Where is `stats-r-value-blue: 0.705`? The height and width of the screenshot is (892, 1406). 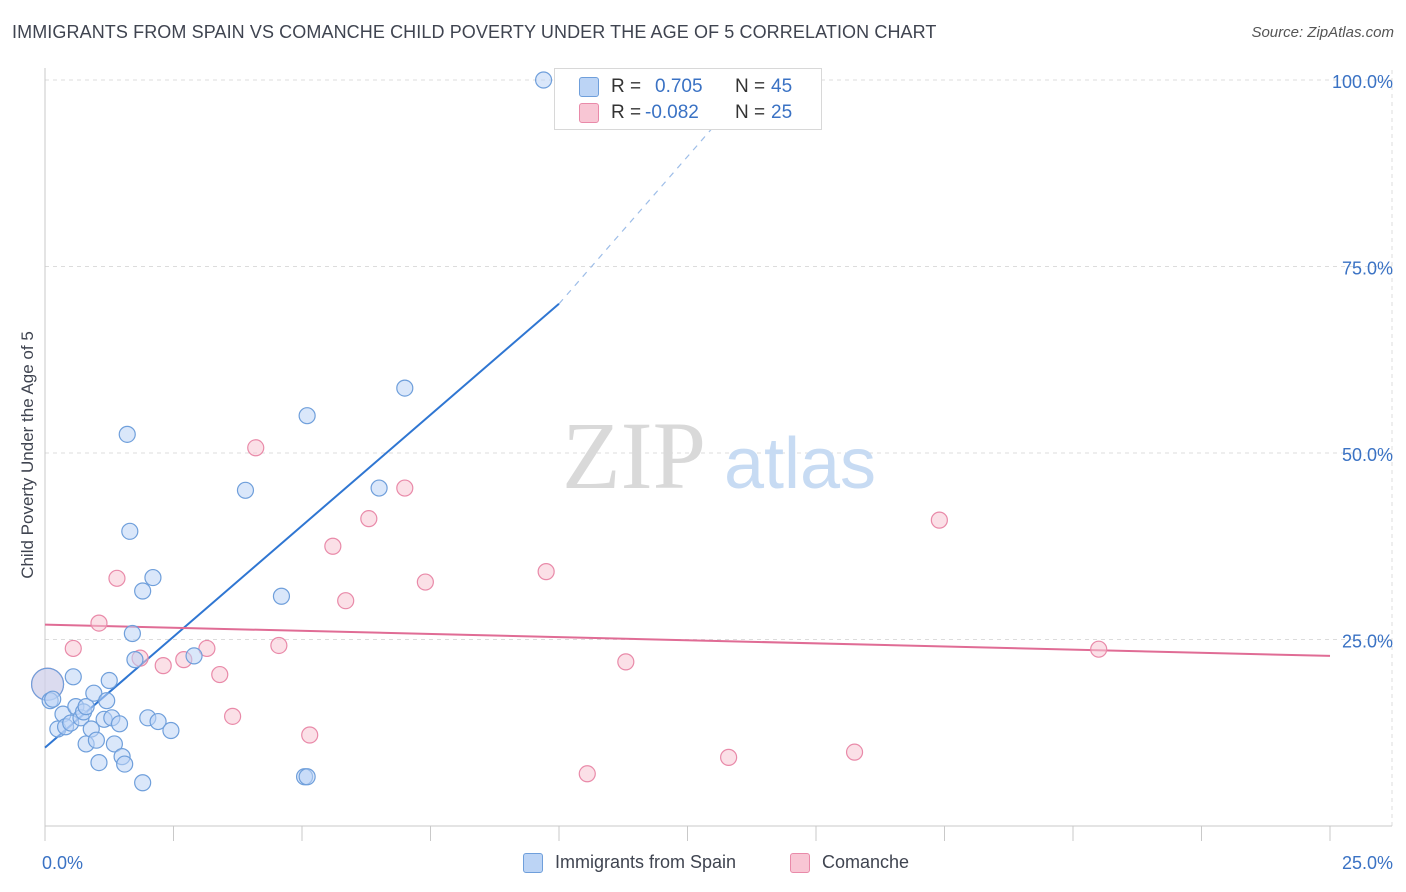 stats-r-value-blue: 0.705 is located at coordinates (679, 86).